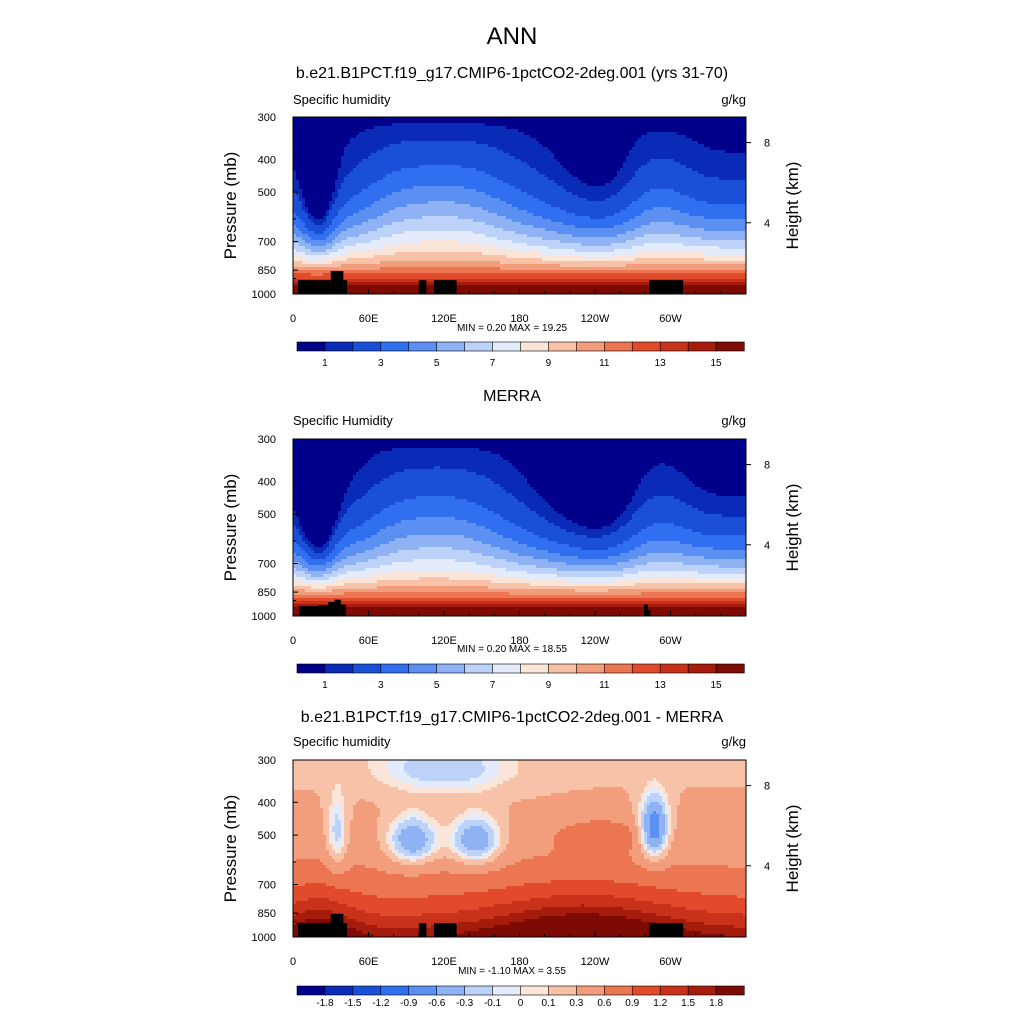  I want to click on colorbar-label: -1.2, so click(381, 1003).